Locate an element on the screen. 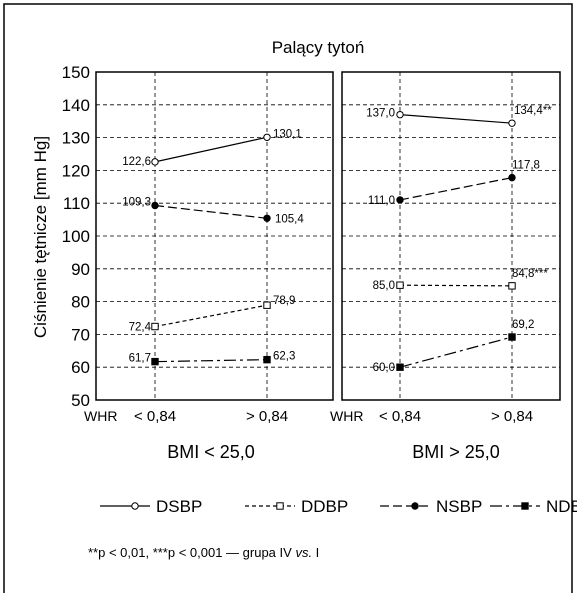  legend-item-ddbp: DDBP is located at coordinates (296, 506).